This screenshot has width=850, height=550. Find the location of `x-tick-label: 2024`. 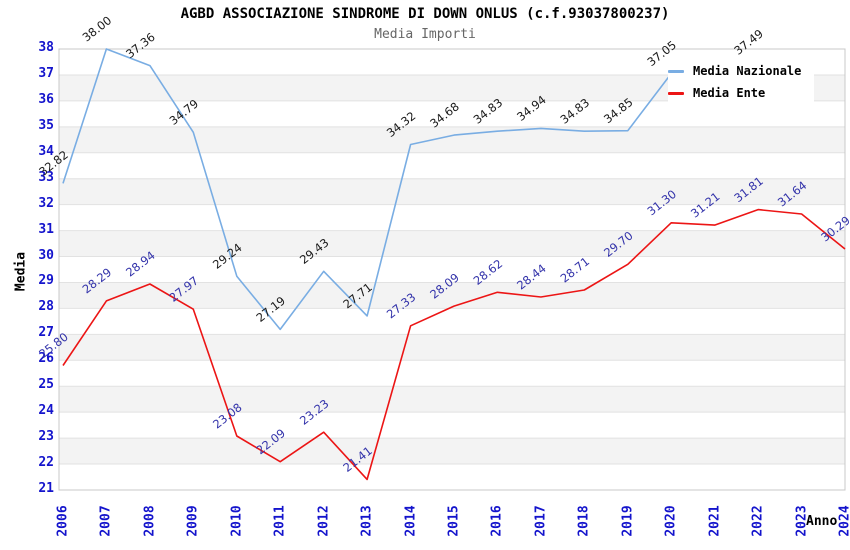

x-tick-label: 2024 is located at coordinates (843, 521).